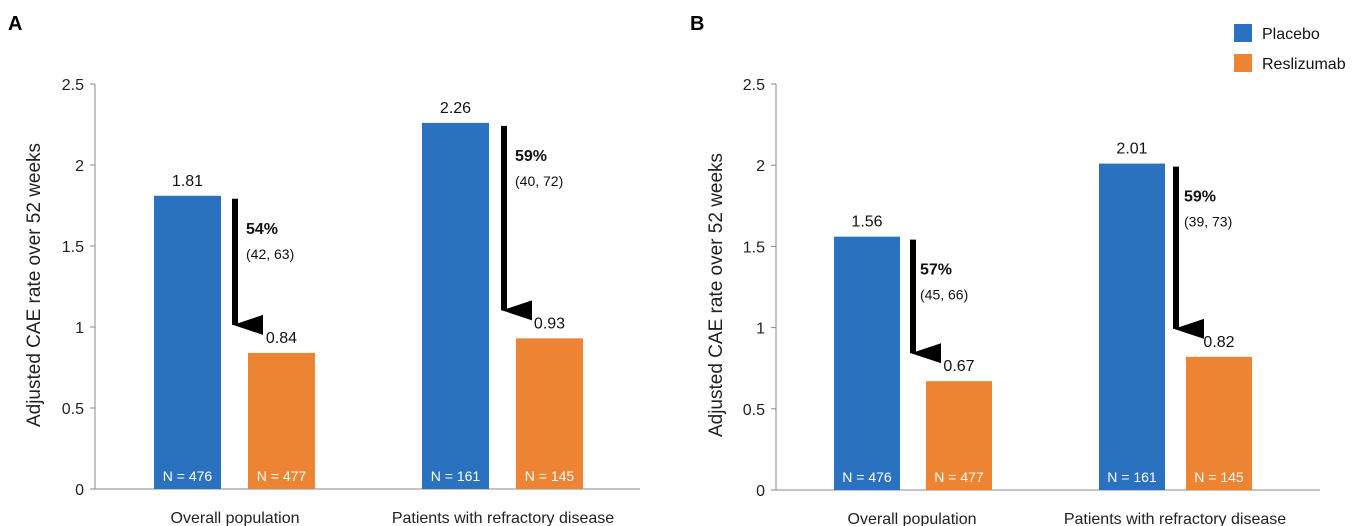 The image size is (1370, 526). What do you see at coordinates (1243, 33) in the screenshot?
I see `legend-swatch-placebo` at bounding box center [1243, 33].